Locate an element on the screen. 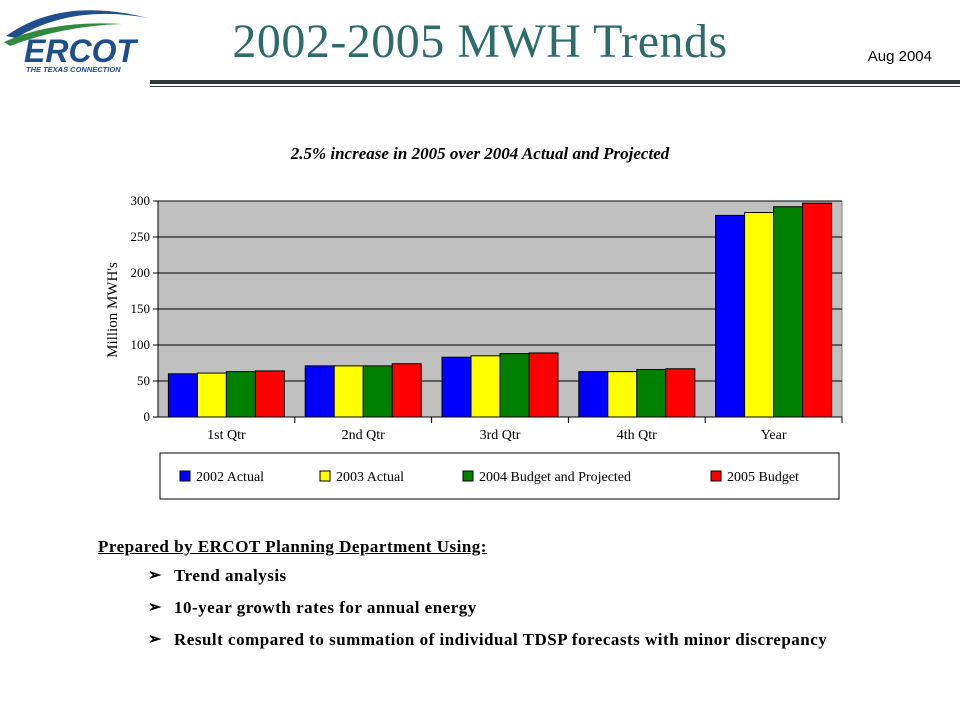  legend-label: 2002 Actual is located at coordinates (230, 477).